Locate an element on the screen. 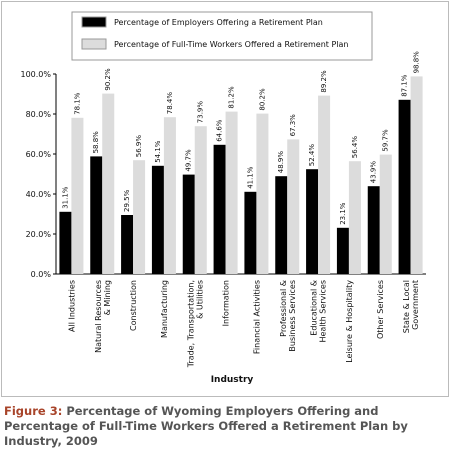 The height and width of the screenshot is (451, 451). value-label: 78.1% is located at coordinates (77, 103).